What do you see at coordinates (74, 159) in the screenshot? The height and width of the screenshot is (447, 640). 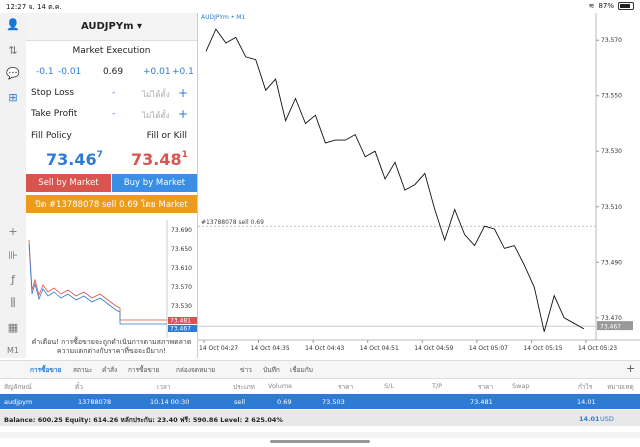 I see `bid-price: 73.467` at bounding box center [74, 159].